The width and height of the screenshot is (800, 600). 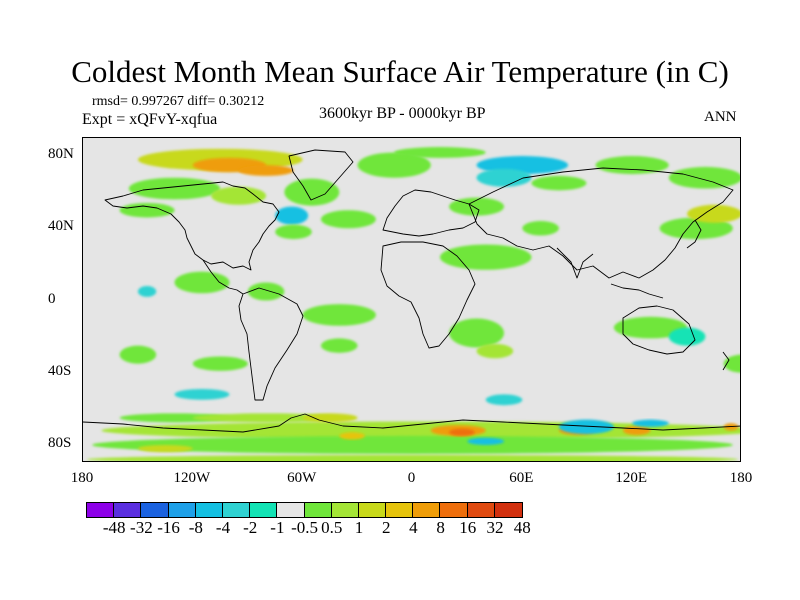 What do you see at coordinates (411, 423) in the screenshot?
I see `coast-antarctica` at bounding box center [411, 423].